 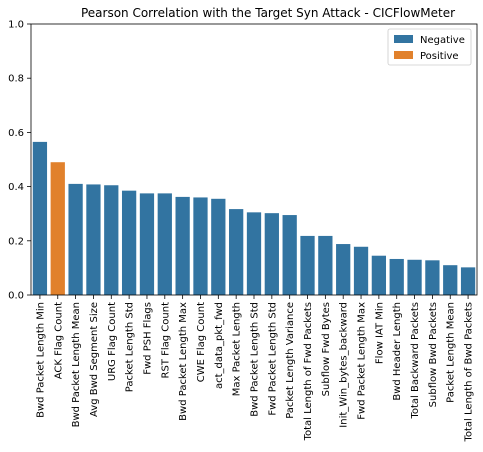 I want to click on legend-label-negative: Negative, so click(x=442, y=40).